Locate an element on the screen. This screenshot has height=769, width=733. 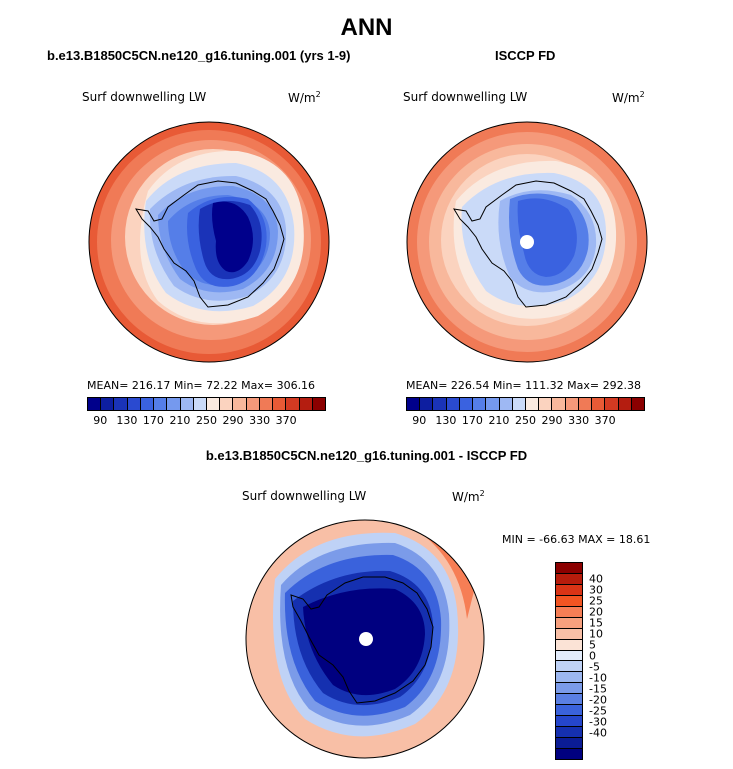
model-polar-map is located at coordinates (209, 242).